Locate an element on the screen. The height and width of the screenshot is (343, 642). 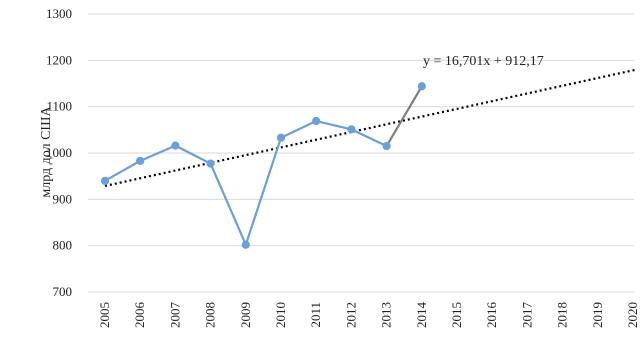
x-tick-2010: 2010 is located at coordinates (280, 315).